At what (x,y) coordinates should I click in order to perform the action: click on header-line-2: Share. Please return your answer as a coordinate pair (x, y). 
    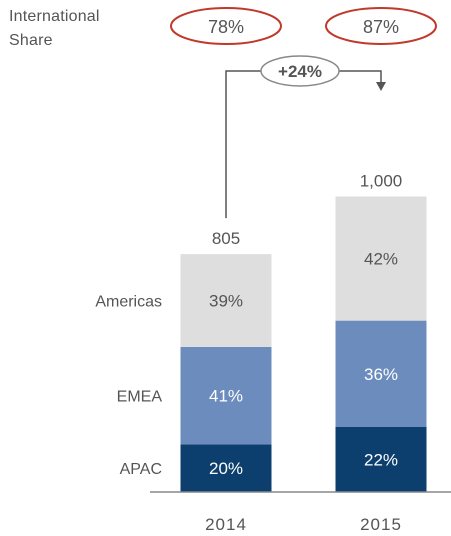
    Looking at the image, I should click on (31, 40).